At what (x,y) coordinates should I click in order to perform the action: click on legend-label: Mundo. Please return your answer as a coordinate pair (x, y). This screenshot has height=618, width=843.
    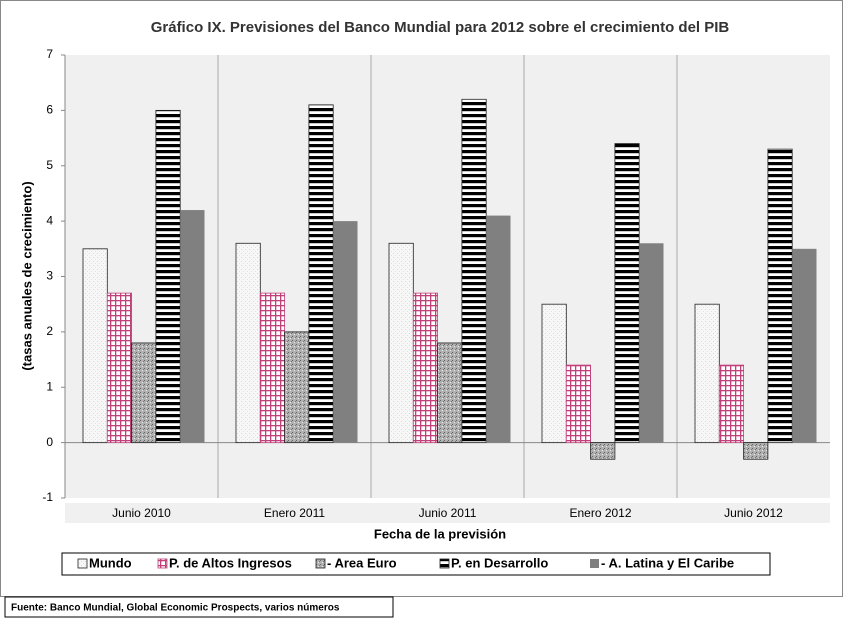
    Looking at the image, I should click on (110, 562).